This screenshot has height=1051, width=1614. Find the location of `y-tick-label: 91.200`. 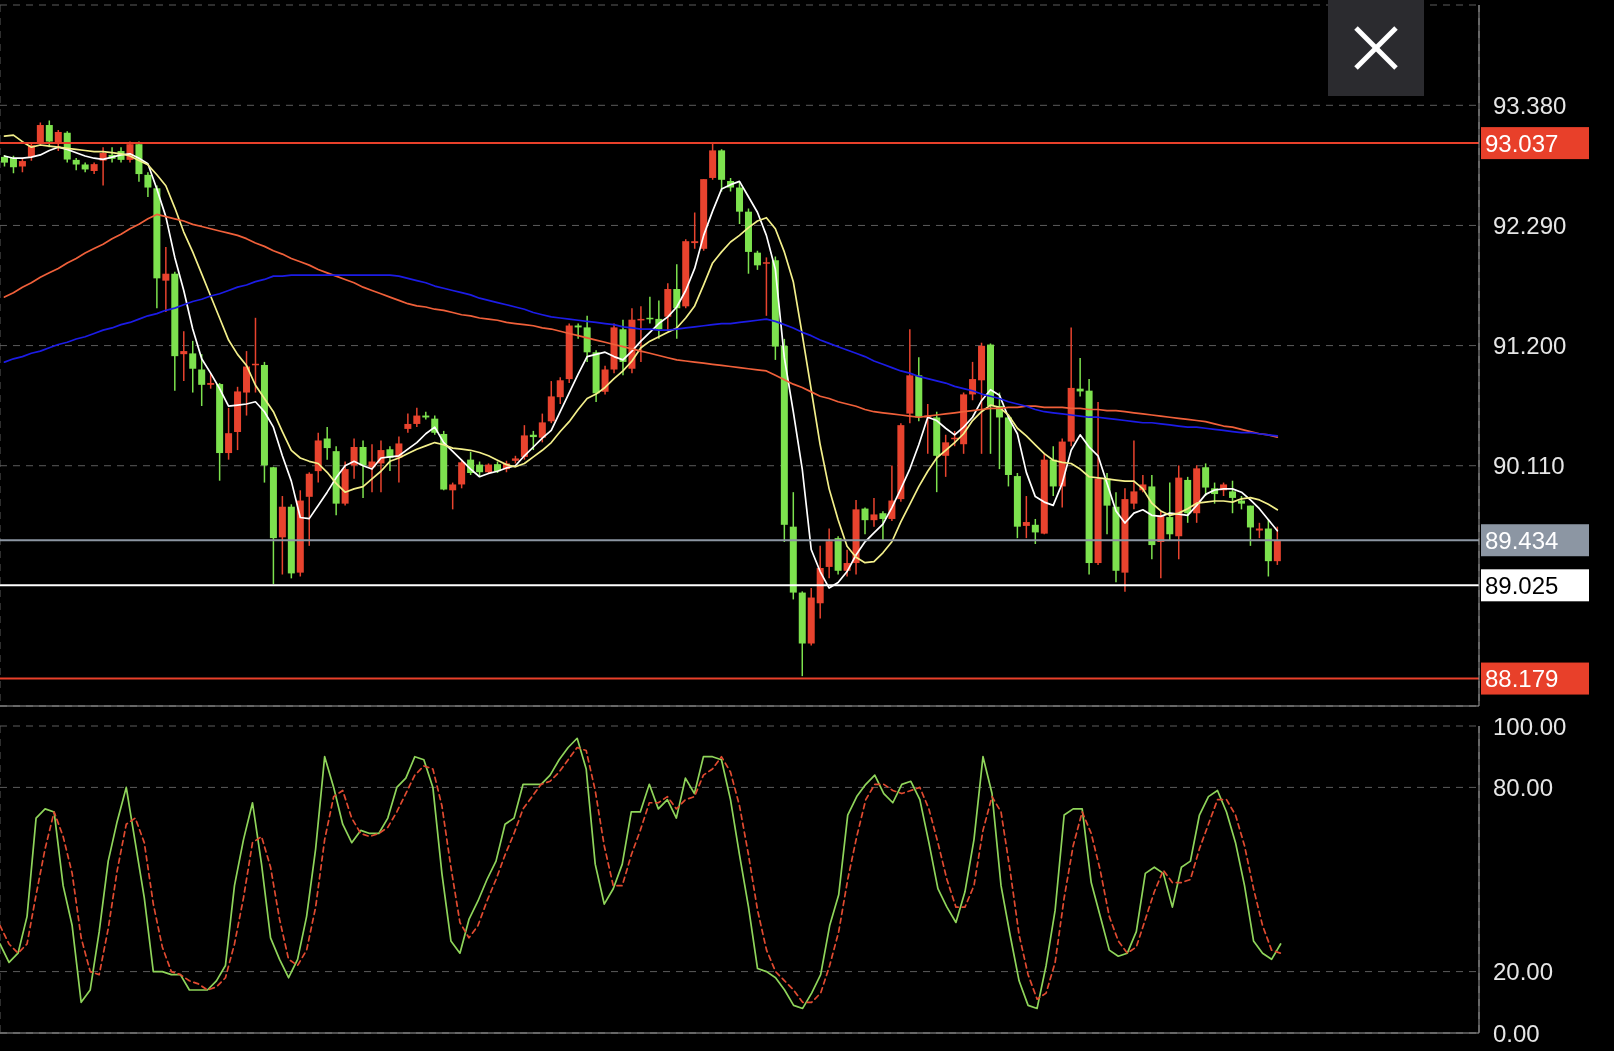

y-tick-label: 91.200 is located at coordinates (1530, 346).